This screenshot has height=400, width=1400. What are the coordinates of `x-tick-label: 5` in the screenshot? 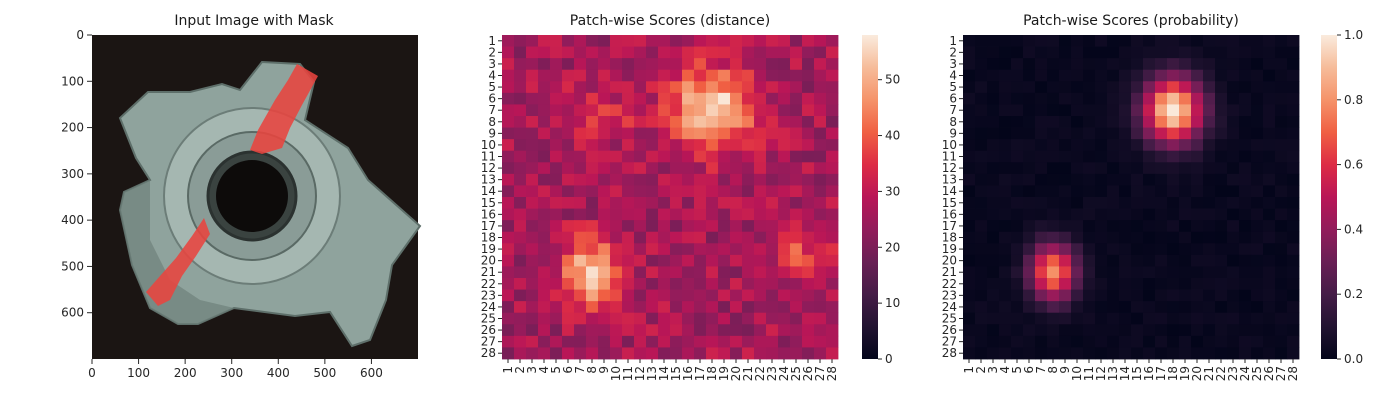 It's located at (1017, 370).